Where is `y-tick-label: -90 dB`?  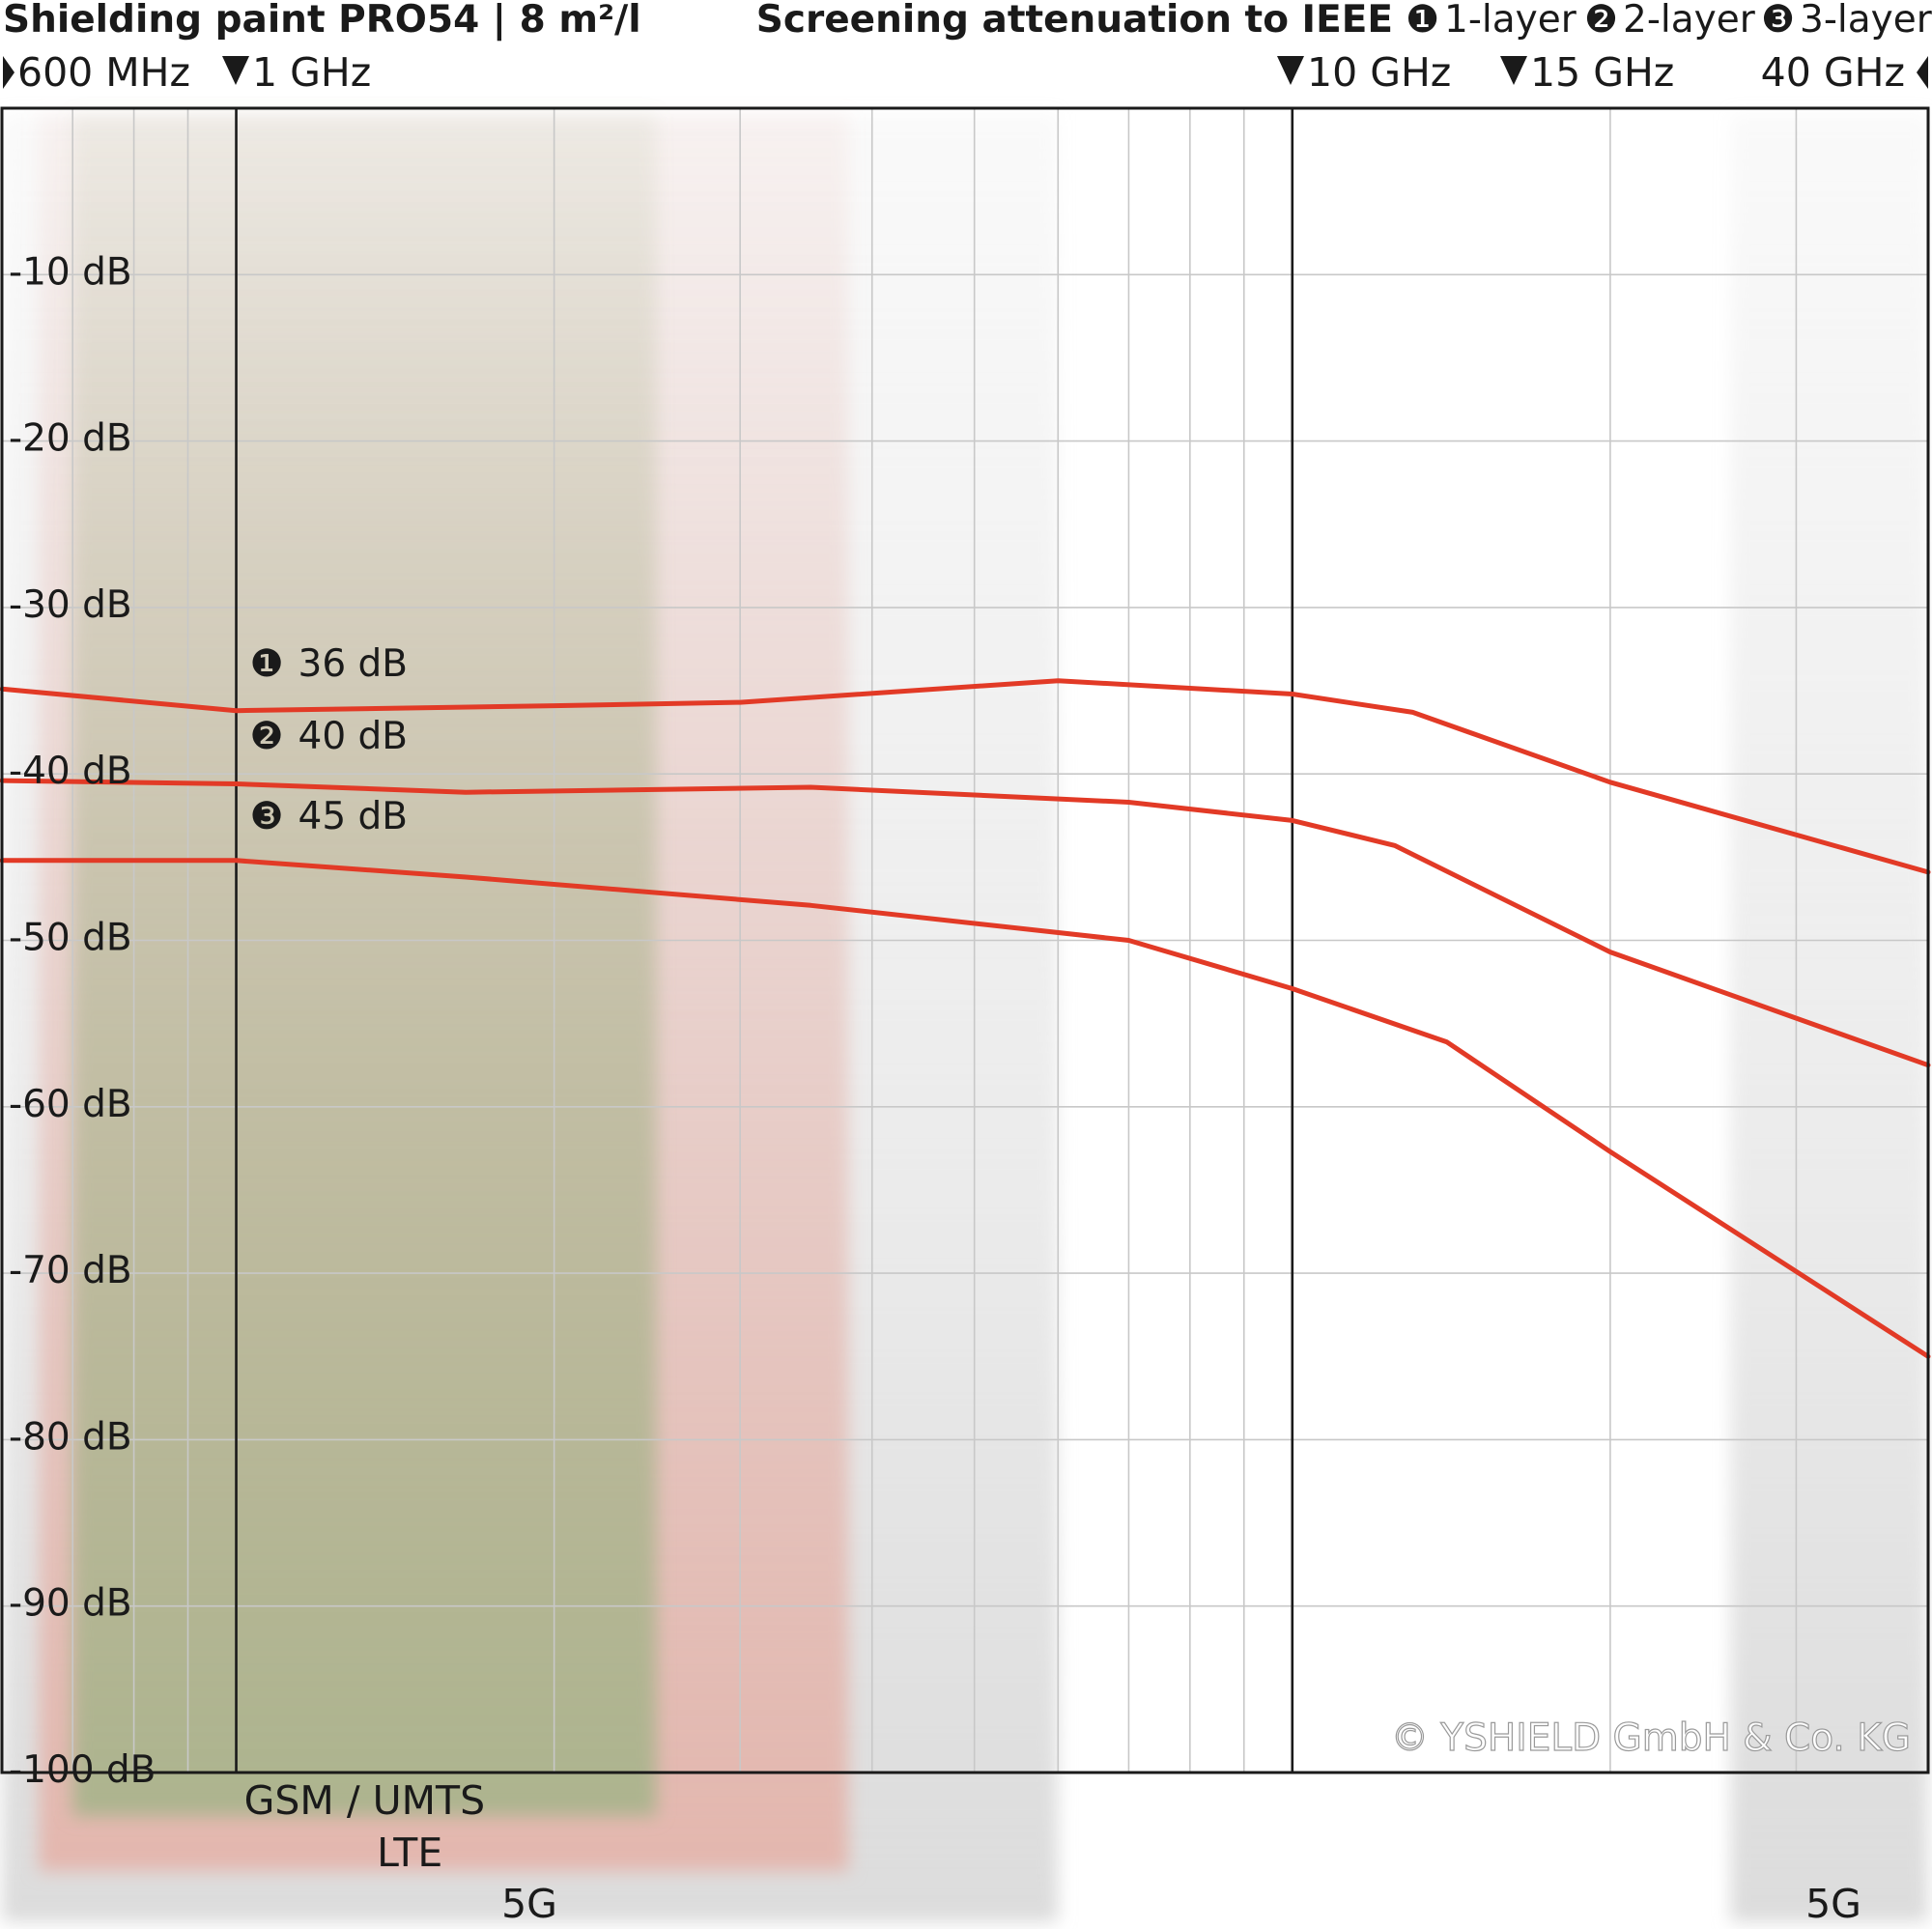 y-tick-label: -90 dB is located at coordinates (70, 1604).